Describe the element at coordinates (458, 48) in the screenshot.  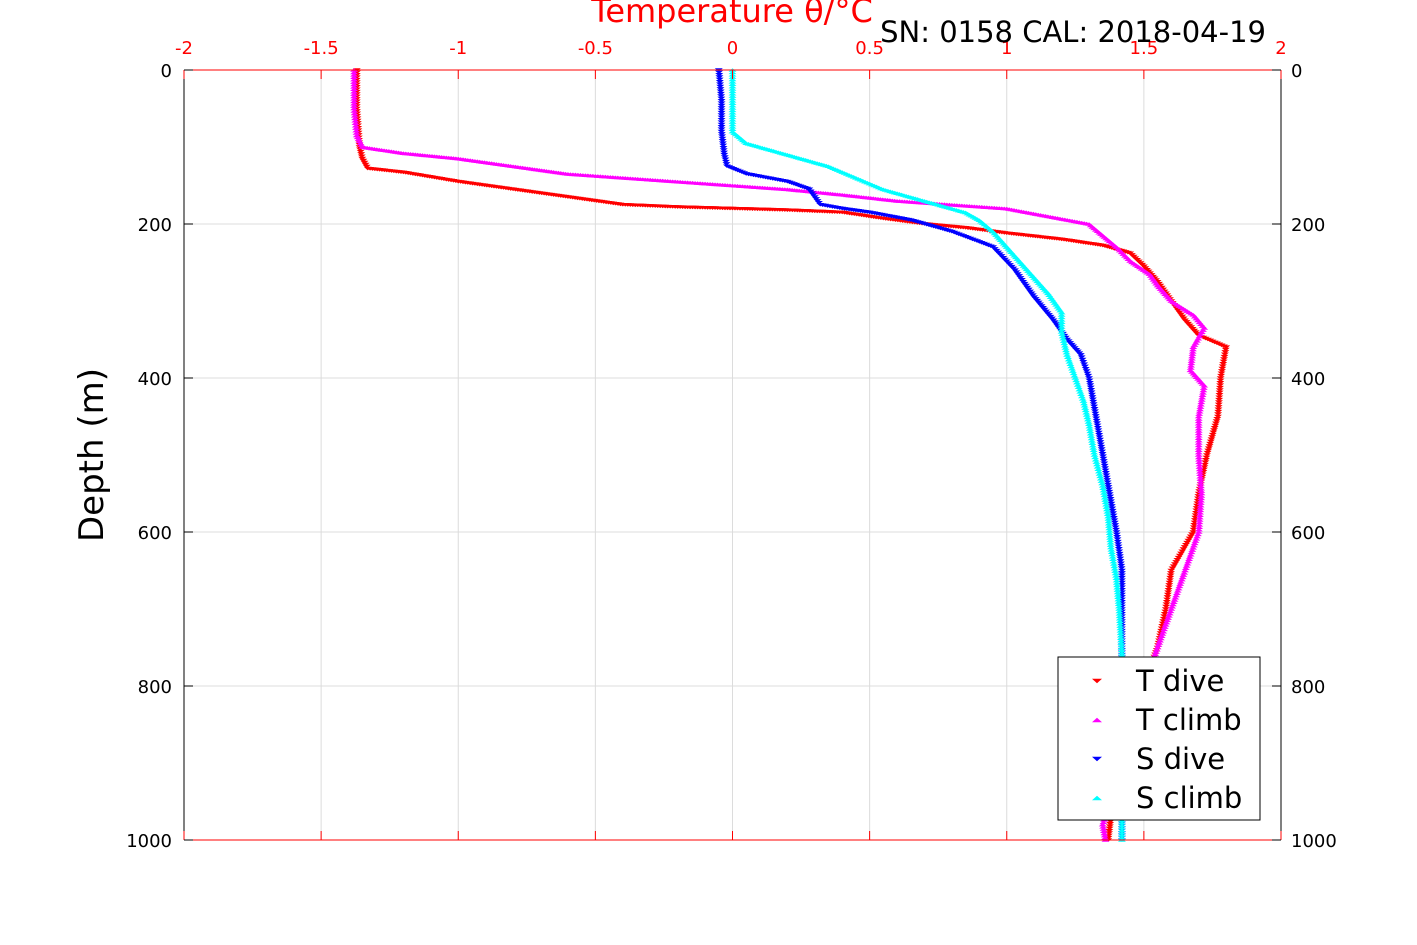
I see `x-tick-label: -1` at that location.